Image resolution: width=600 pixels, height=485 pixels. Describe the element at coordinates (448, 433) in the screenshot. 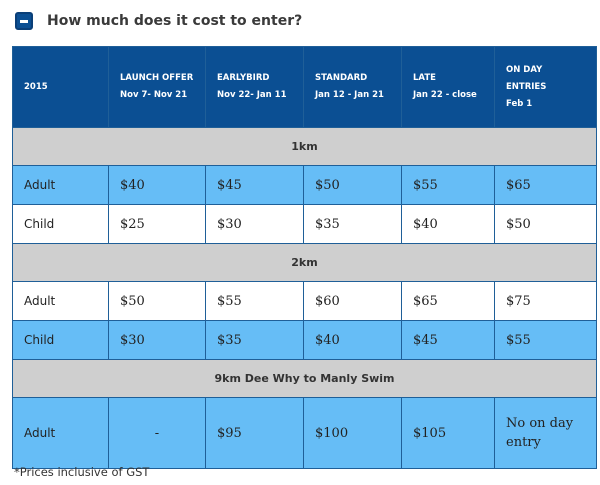

I see `price-cell: $105` at that location.